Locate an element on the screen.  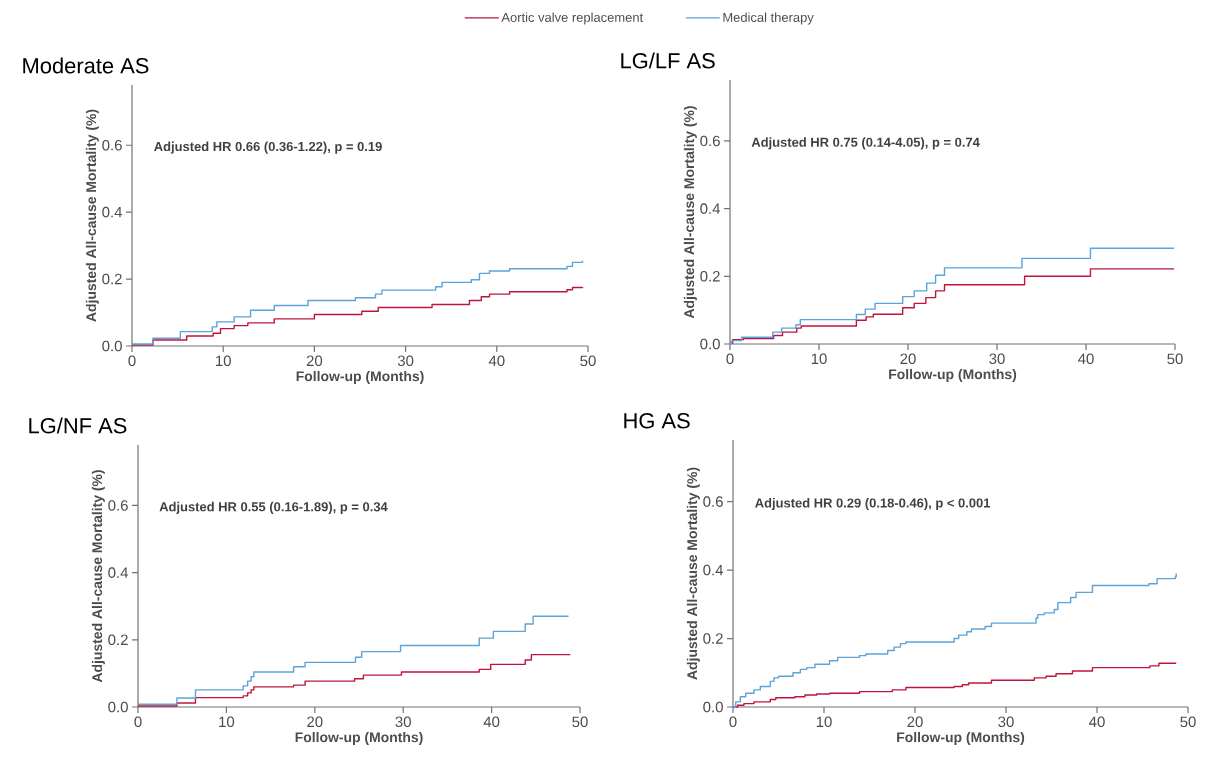
annotation: Adjusted HR 0.29 (0.18-0.46), p < 0.001 is located at coordinates (873, 504).